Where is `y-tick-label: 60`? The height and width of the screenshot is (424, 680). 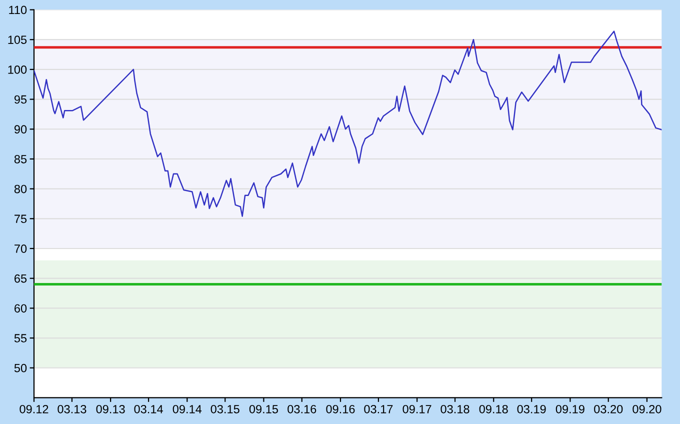 y-tick-label: 60 is located at coordinates (20, 308).